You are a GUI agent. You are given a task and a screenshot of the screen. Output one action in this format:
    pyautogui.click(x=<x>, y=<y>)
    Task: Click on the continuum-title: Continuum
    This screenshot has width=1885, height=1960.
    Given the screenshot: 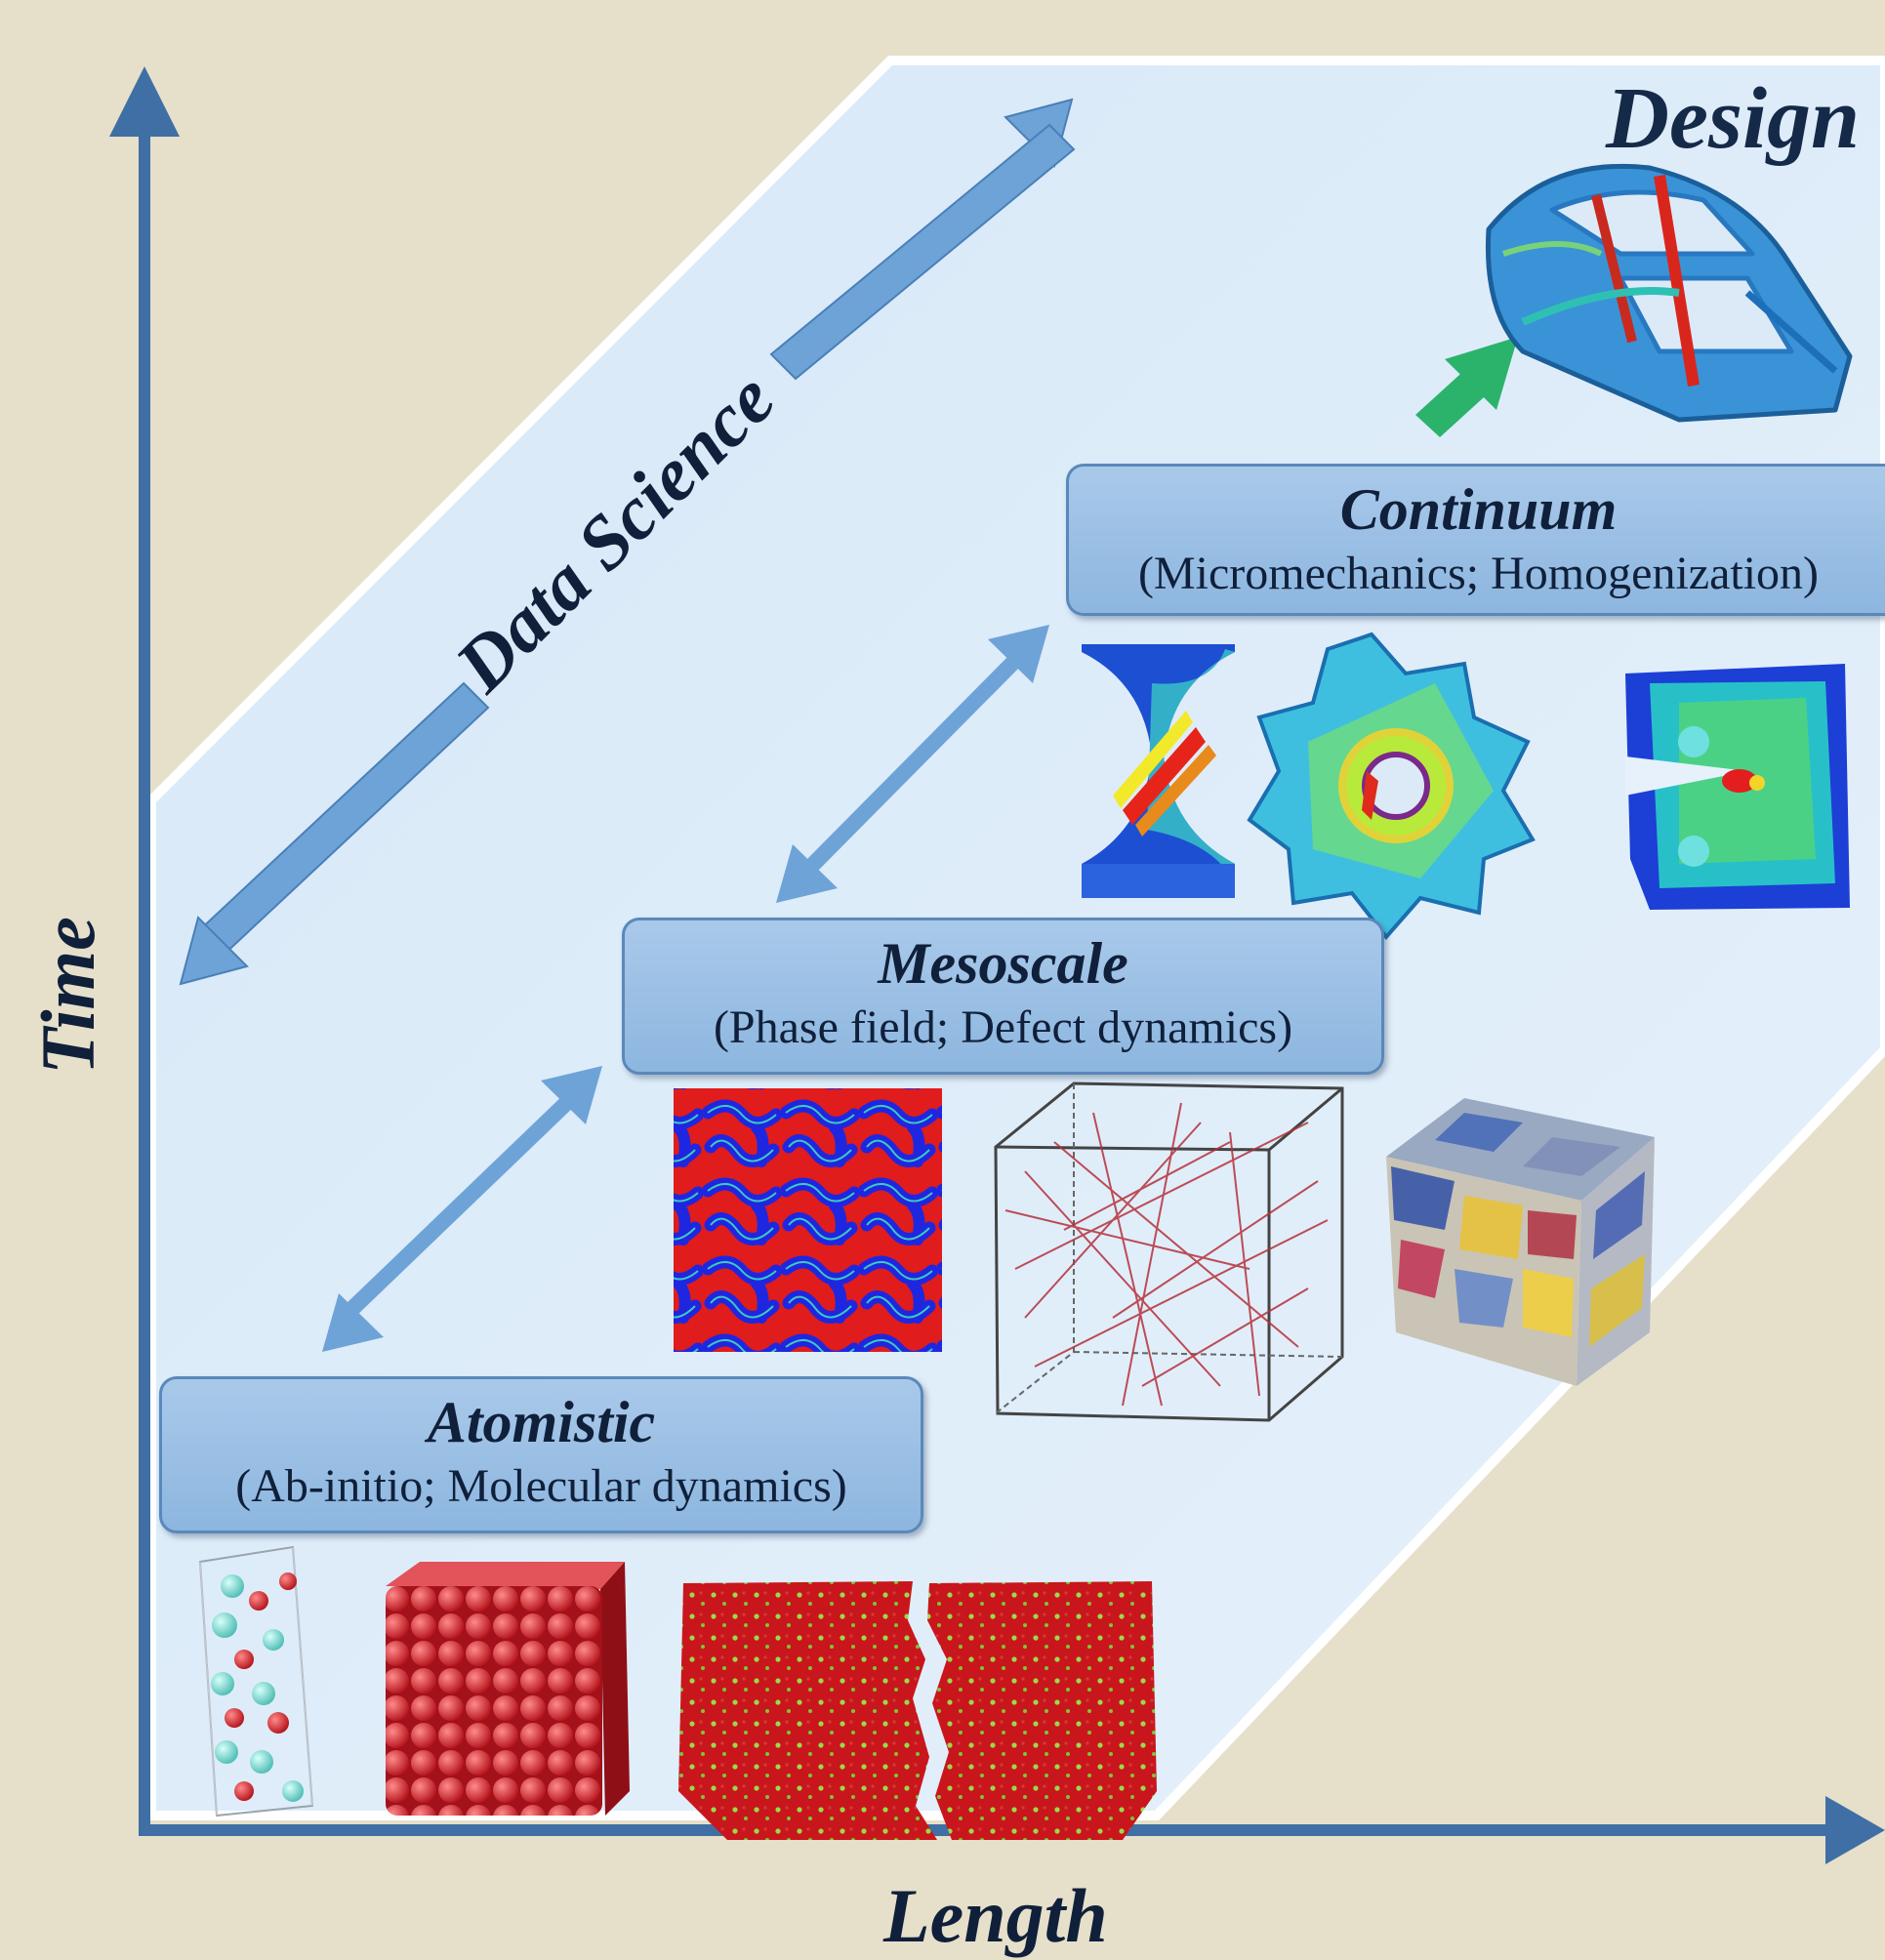 What is the action you would take?
    pyautogui.click(x=1478, y=510)
    